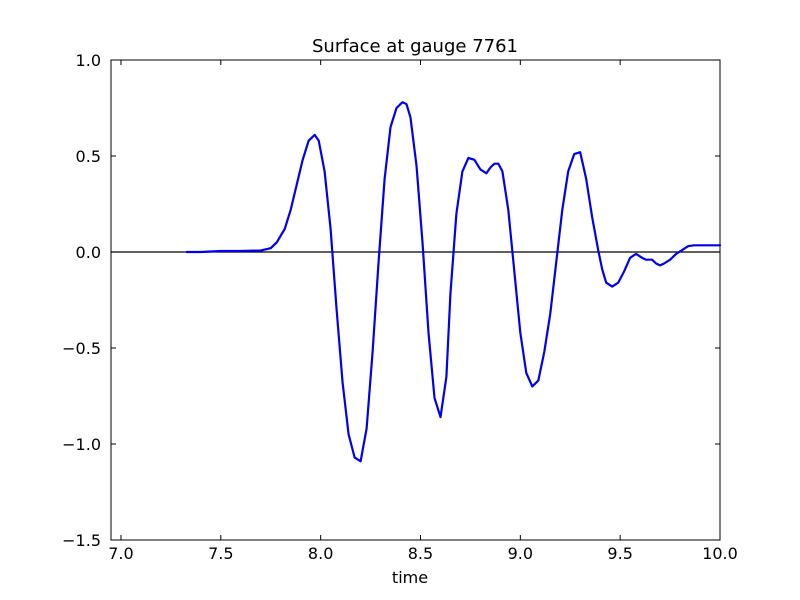 This screenshot has width=800, height=600. Describe the element at coordinates (420, 553) in the screenshot. I see `x-tick-label: 8.5` at that location.